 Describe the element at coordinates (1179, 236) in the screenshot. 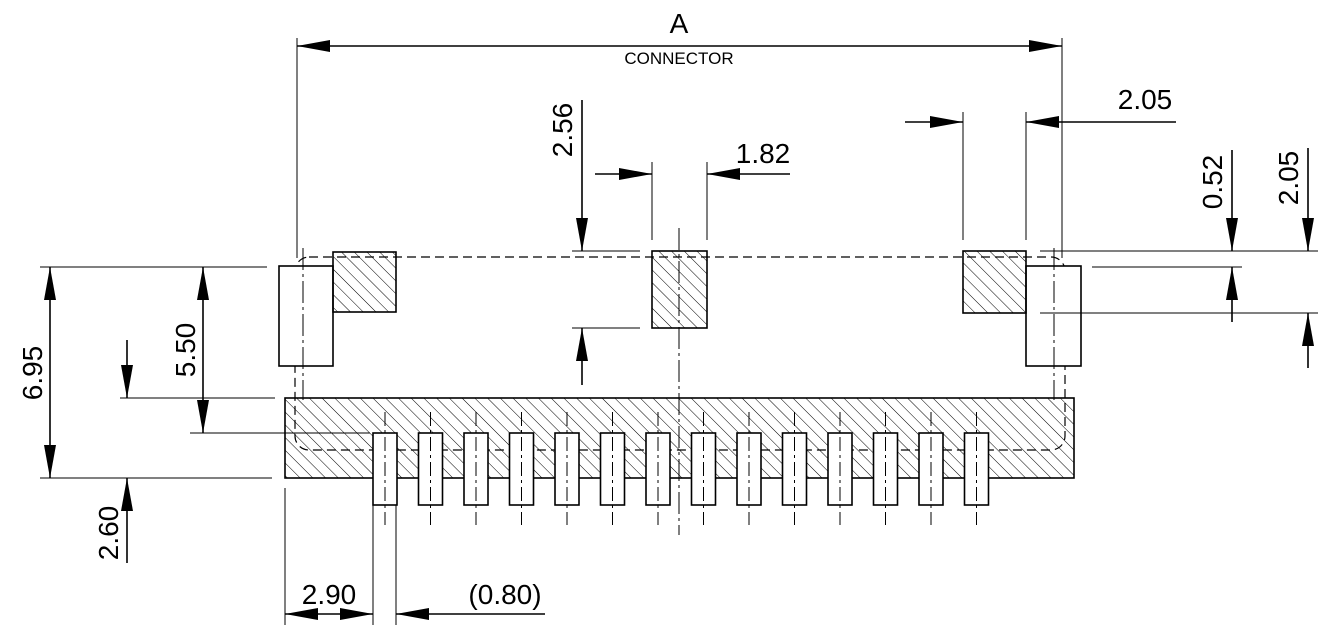

I see `dimension-right-step: 0.52` at that location.